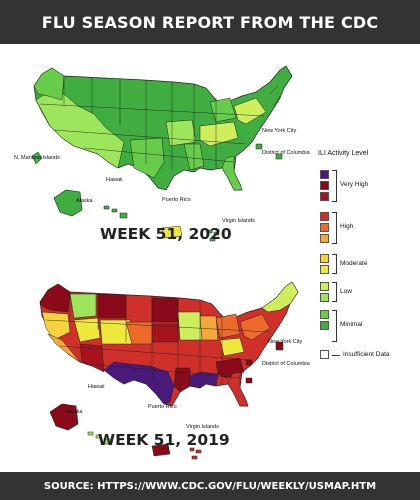  What do you see at coordinates (99, 438) in the screenshot?
I see `hawaii-2019` at bounding box center [99, 438].